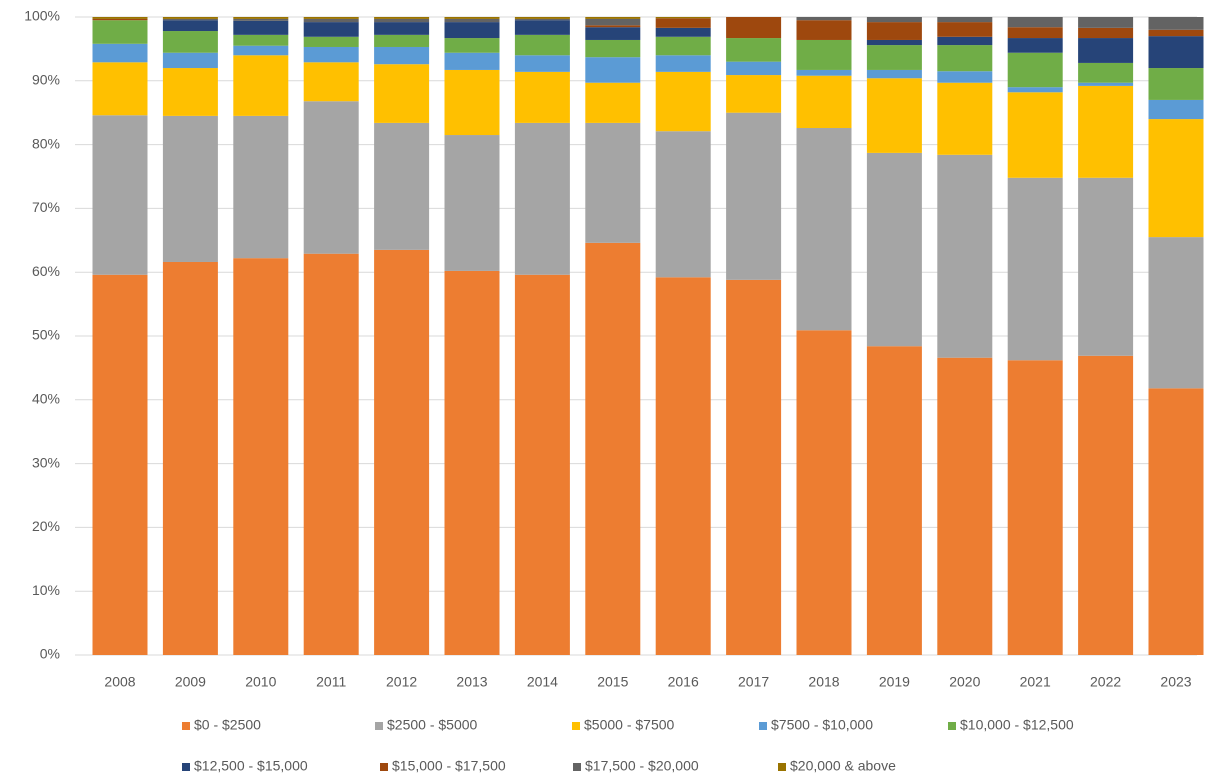 Image resolution: width=1205 pixels, height=777 pixels. I want to click on x-tick-label: 2016, so click(683, 682).